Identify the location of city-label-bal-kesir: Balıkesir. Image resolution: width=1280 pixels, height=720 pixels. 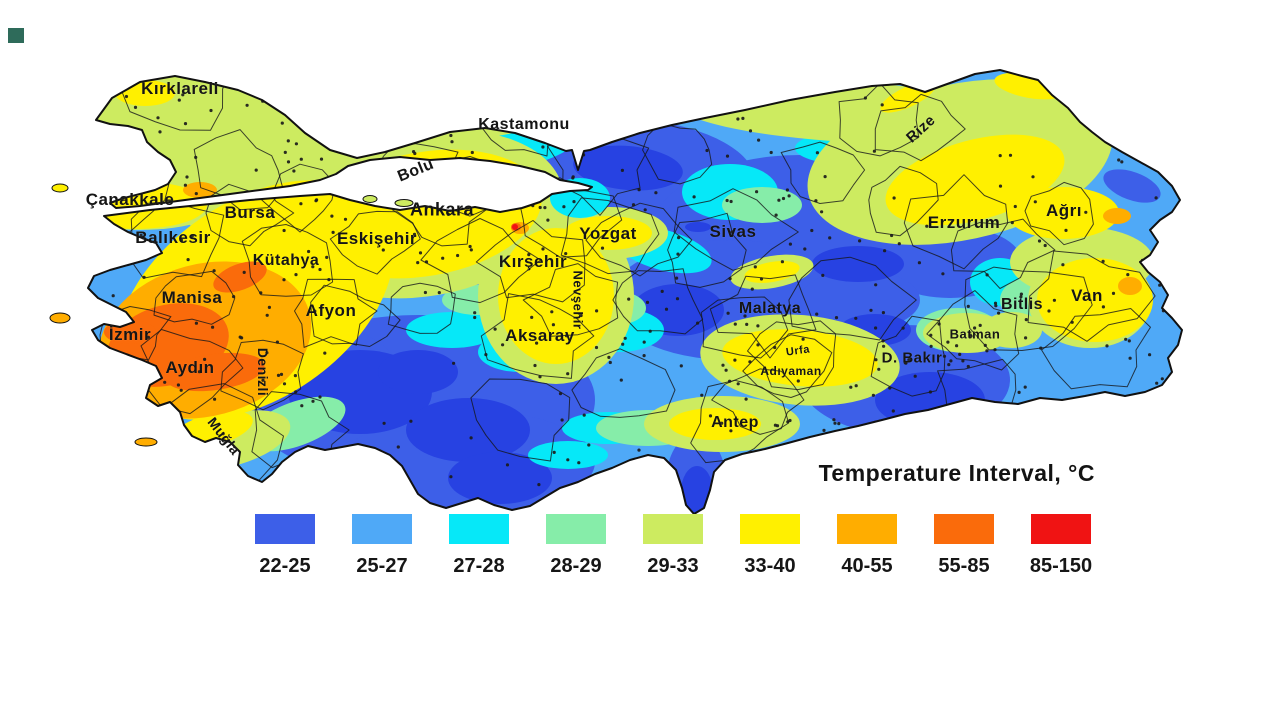
(173, 237).